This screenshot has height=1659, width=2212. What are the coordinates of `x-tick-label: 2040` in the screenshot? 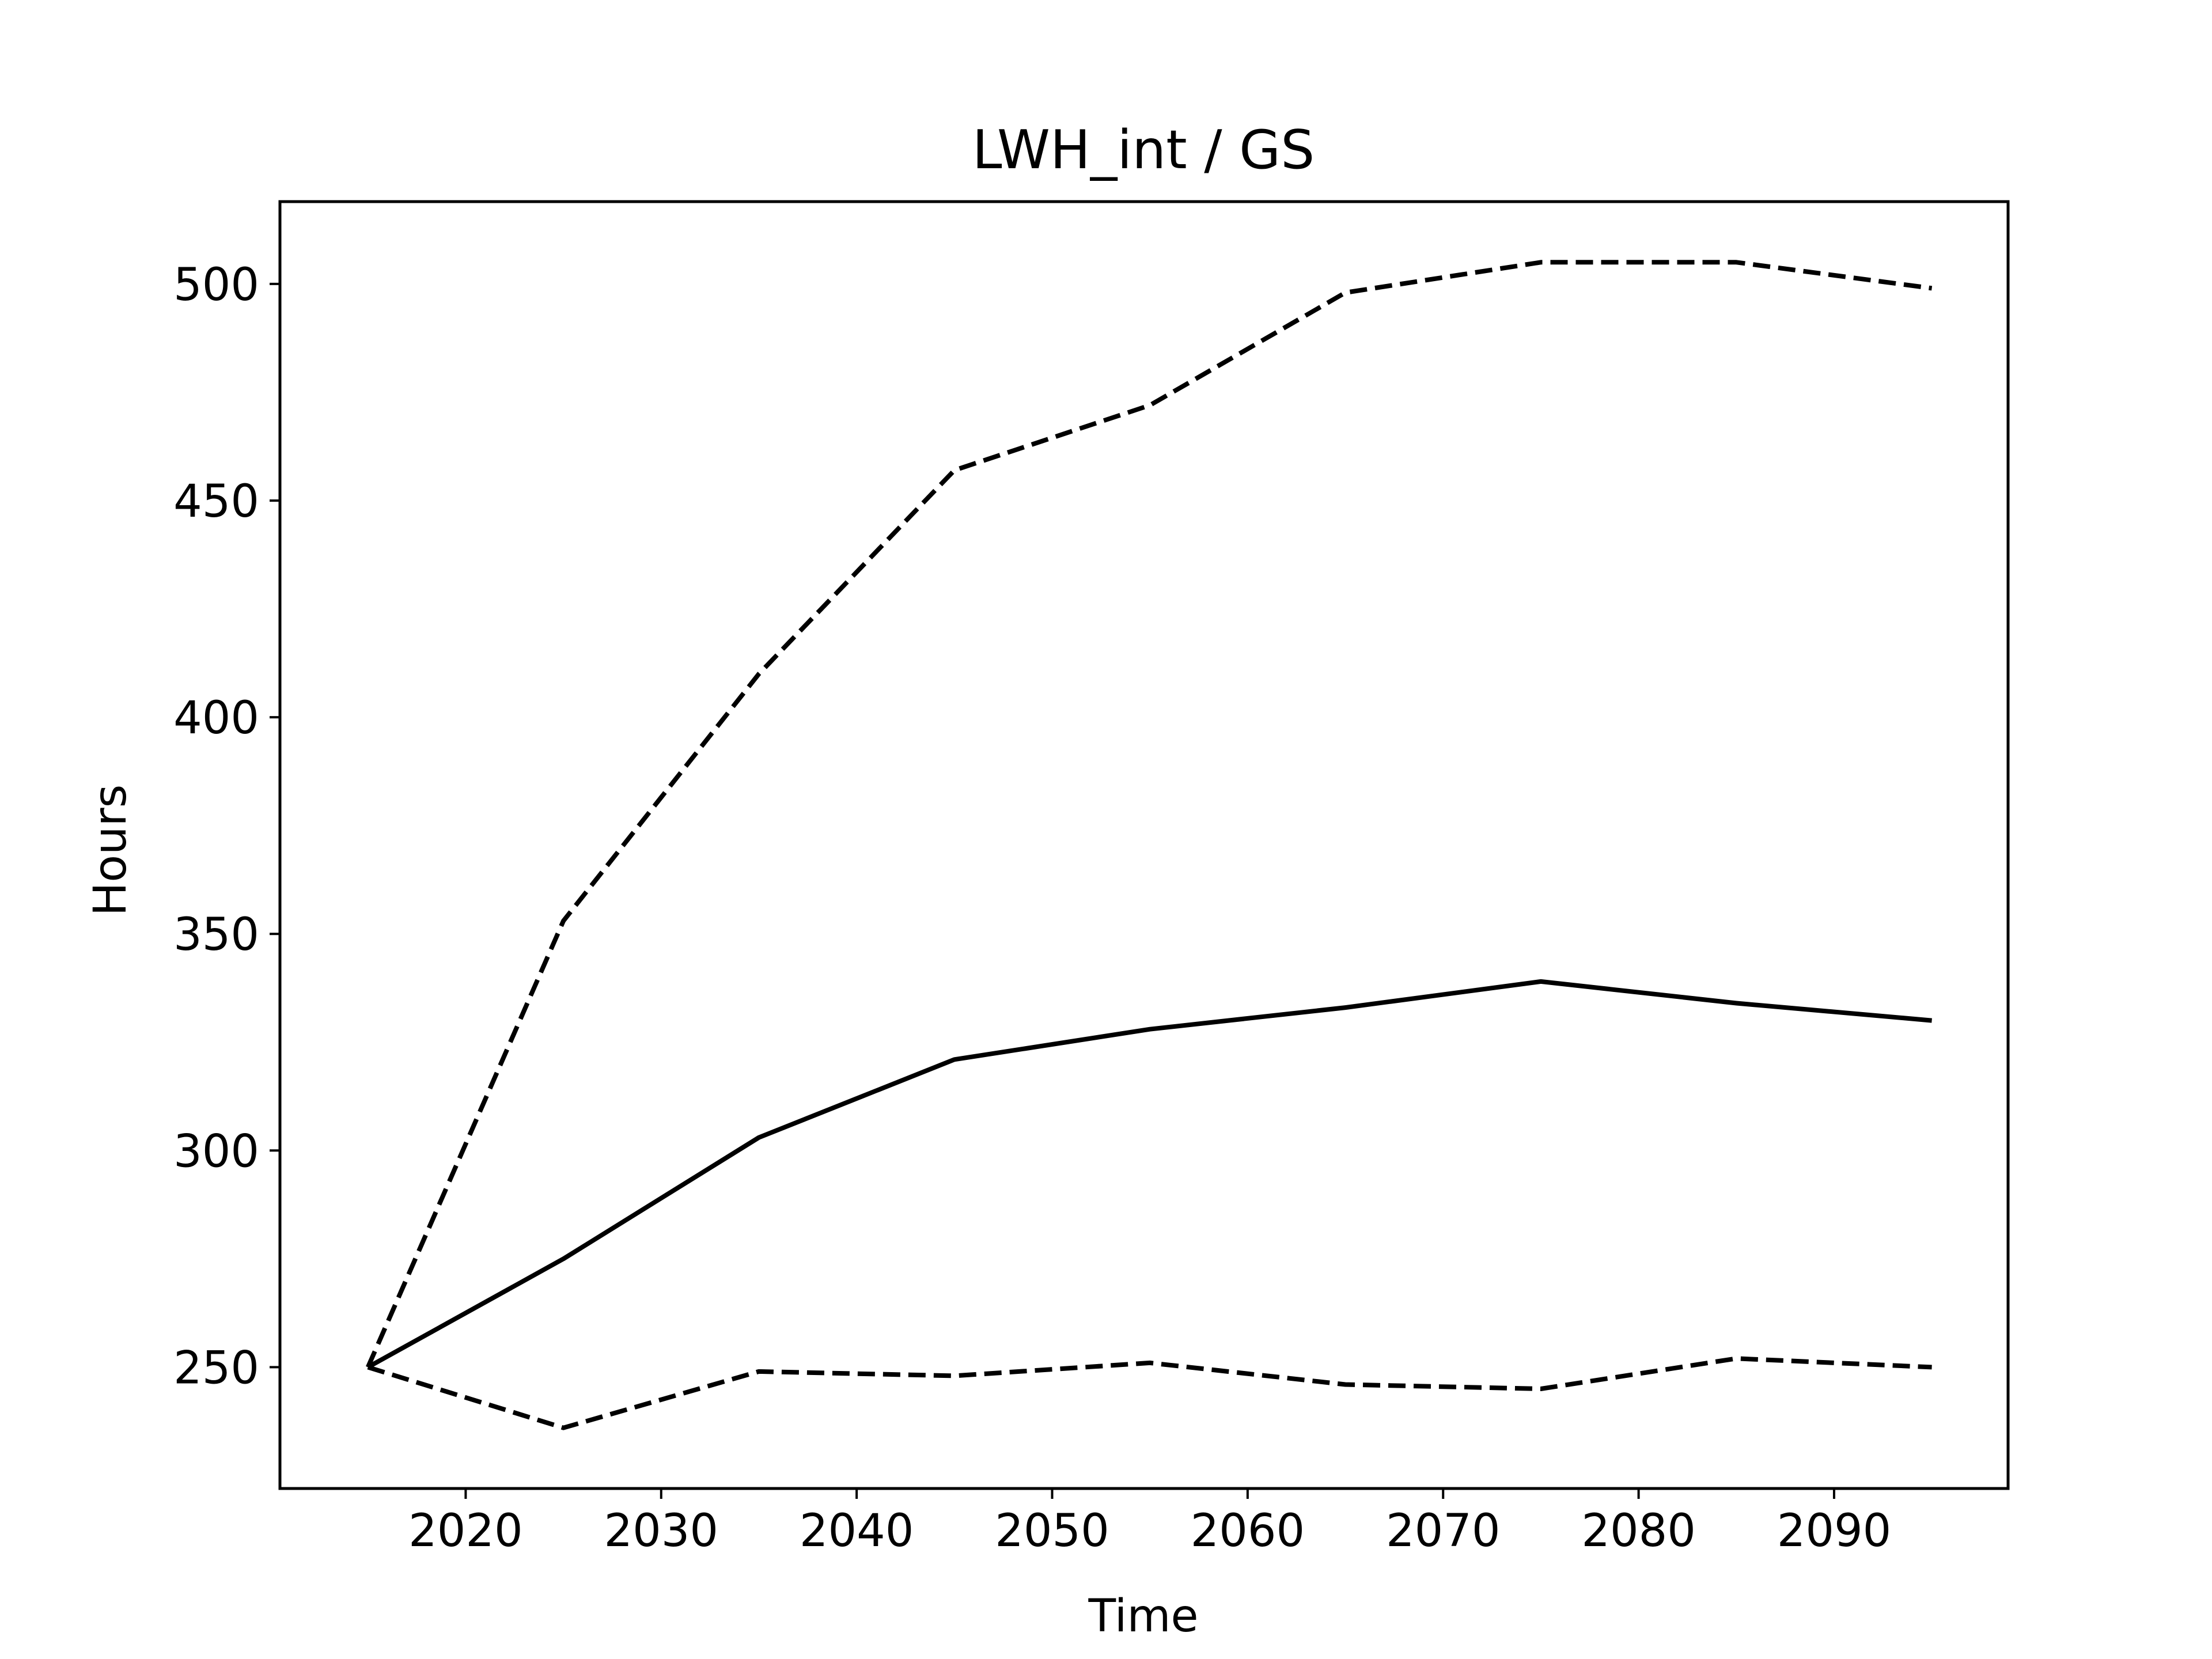 It's located at (857, 1531).